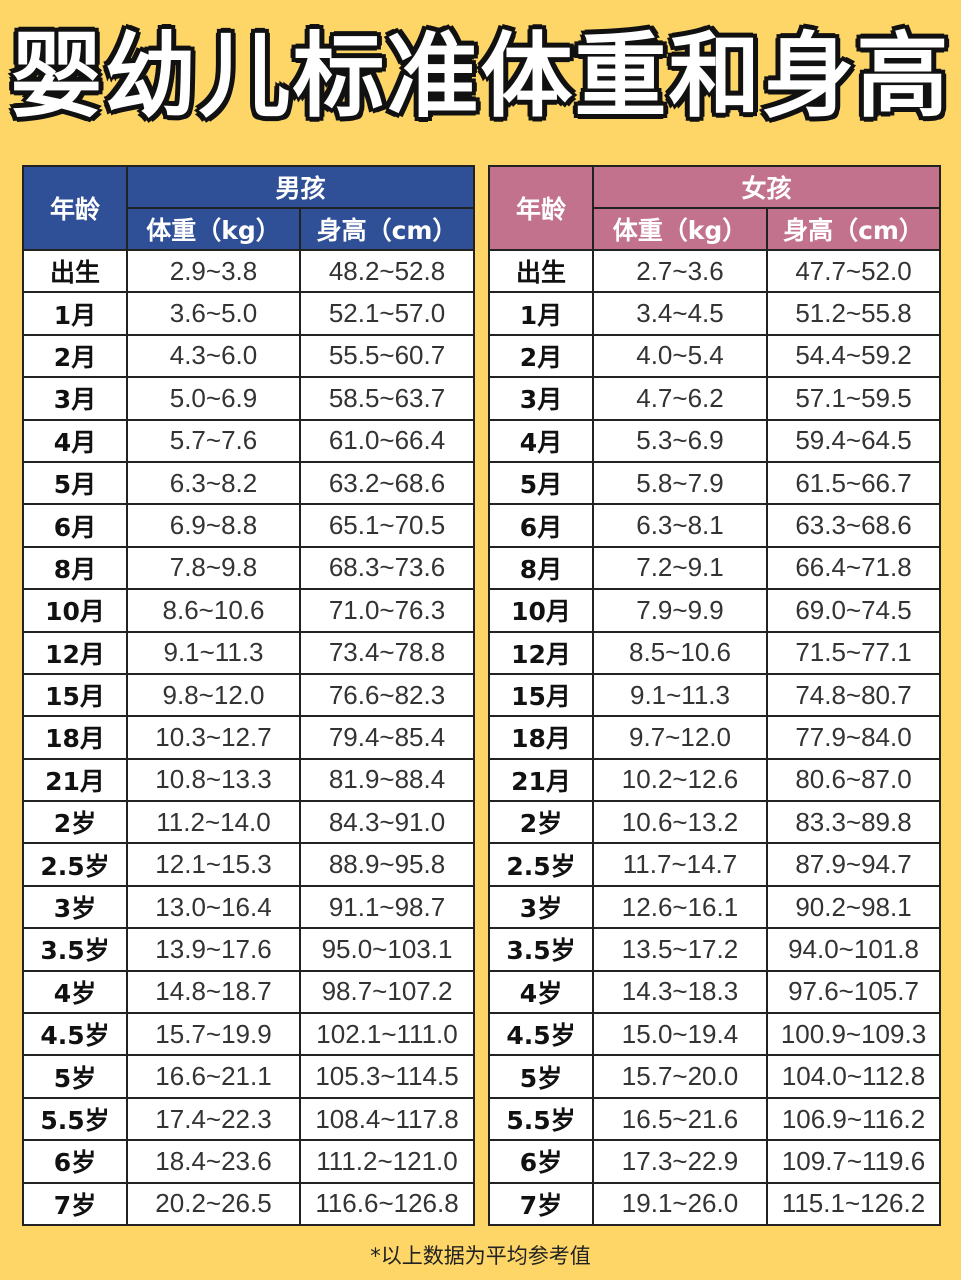 The image size is (961, 1280). I want to click on weight-cell: 11.7~14.7, so click(680, 864).